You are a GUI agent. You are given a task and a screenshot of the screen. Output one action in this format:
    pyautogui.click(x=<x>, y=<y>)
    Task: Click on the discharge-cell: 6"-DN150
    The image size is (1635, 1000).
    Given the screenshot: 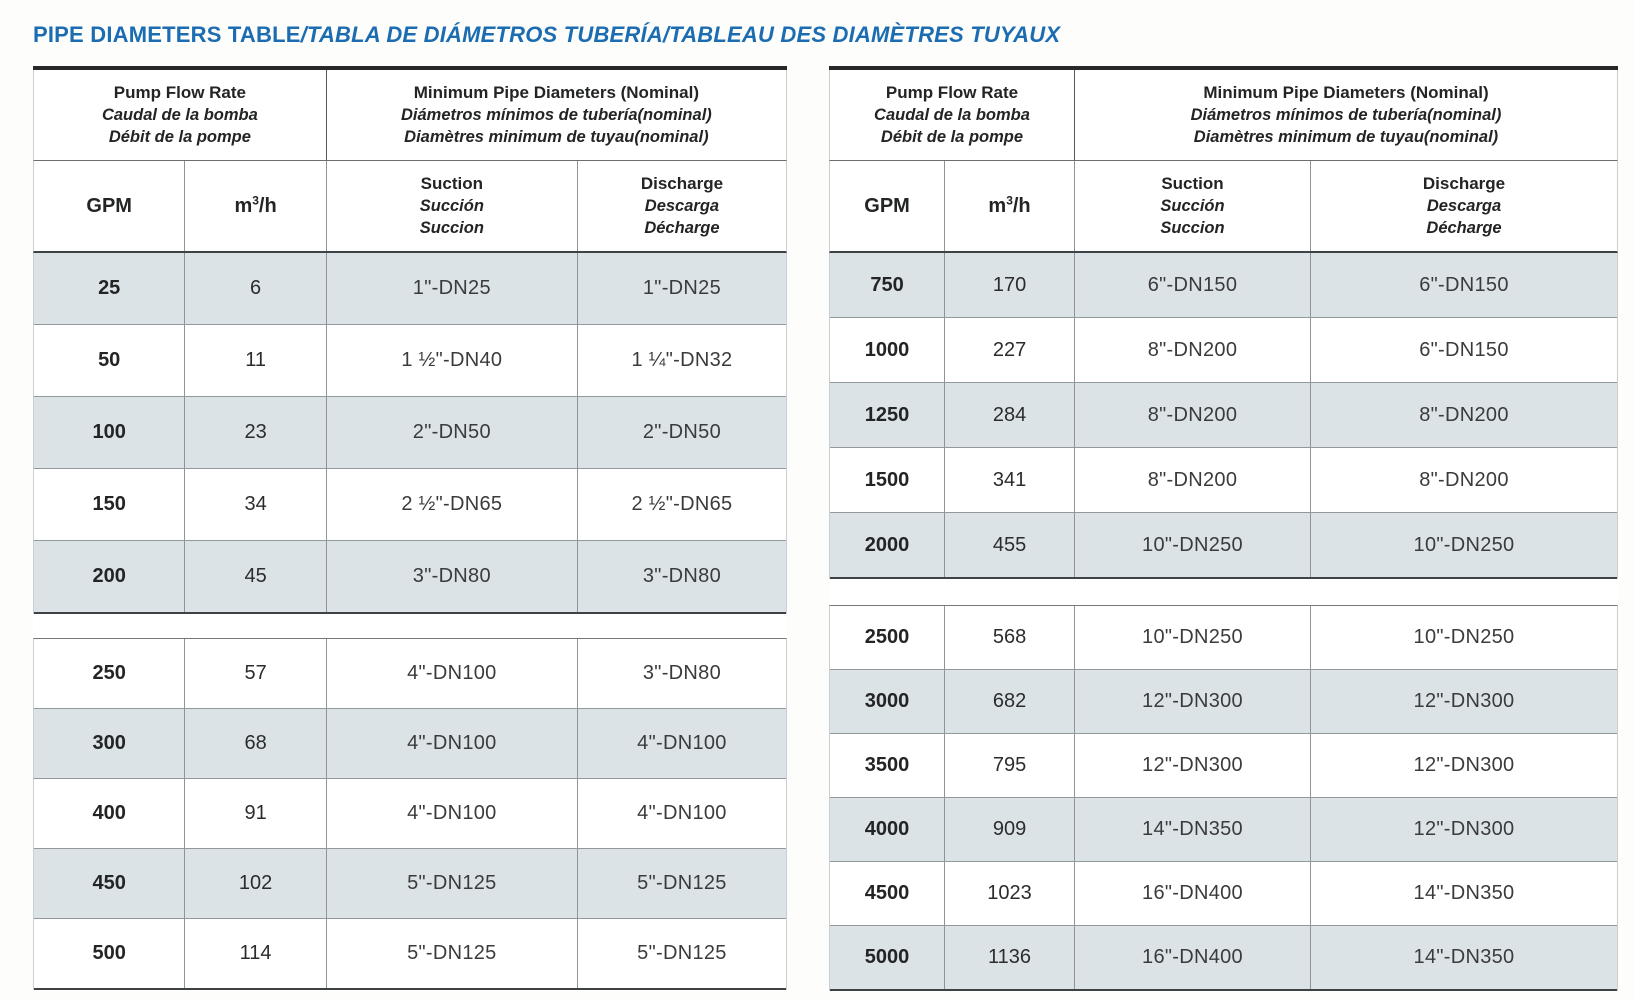 What is the action you would take?
    pyautogui.click(x=1463, y=350)
    